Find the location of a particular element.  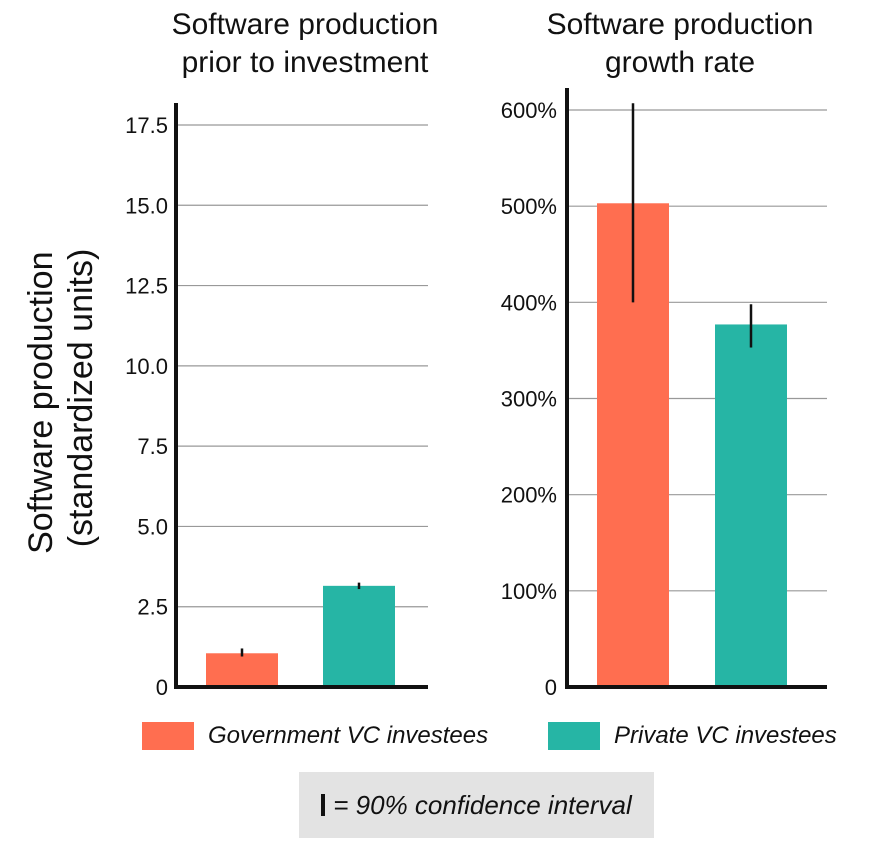

confidence-interval-note: = 90% confidence interval is located at coordinates (476, 805).